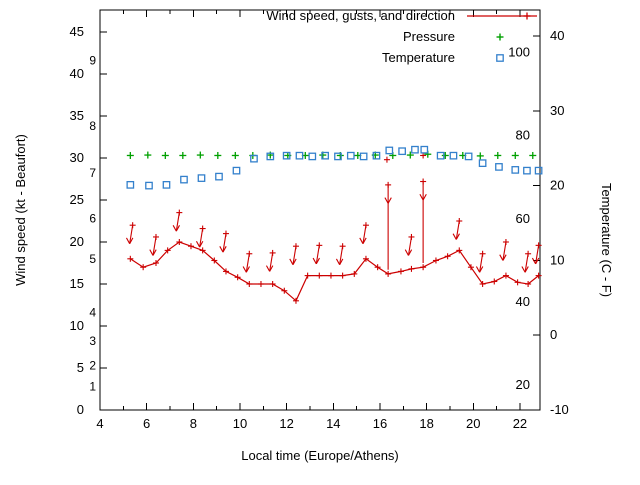 The height and width of the screenshot is (485, 640). Describe the element at coordinates (99, 423) in the screenshot. I see `x-tick-label: 4` at that location.